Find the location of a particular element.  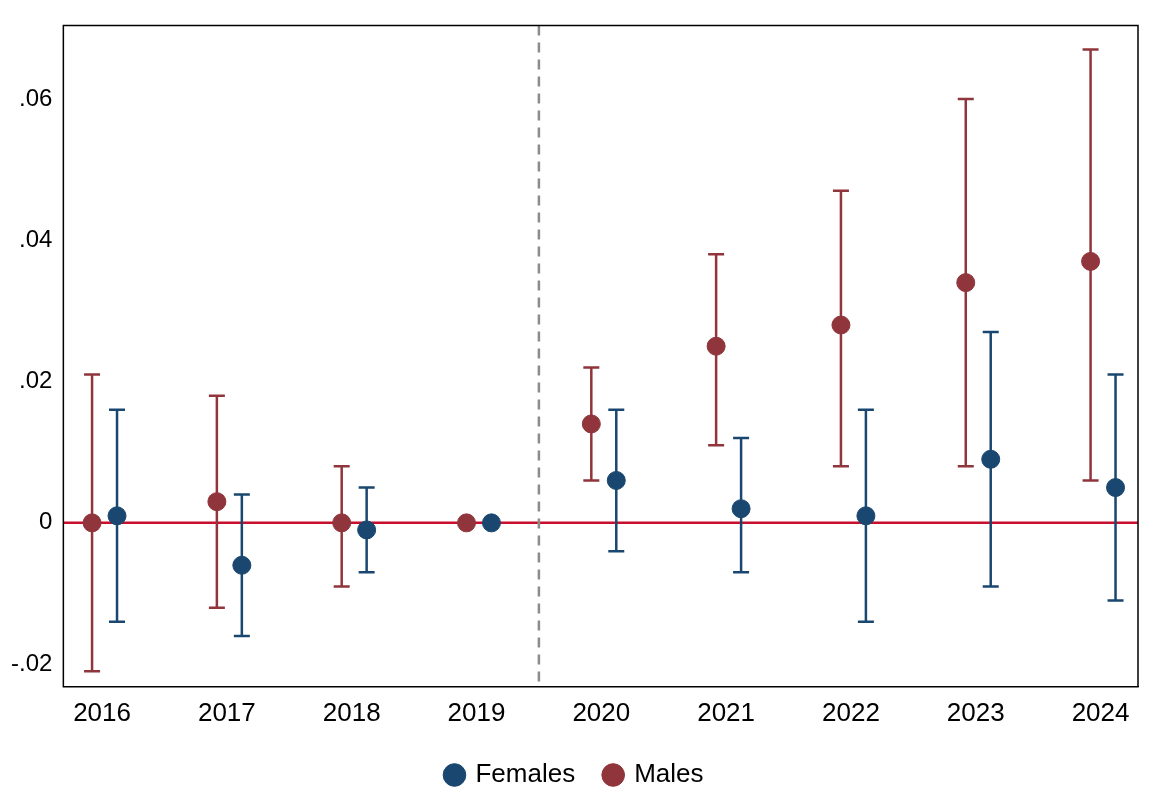

y-tick-label: 0 is located at coordinates (46, 521).